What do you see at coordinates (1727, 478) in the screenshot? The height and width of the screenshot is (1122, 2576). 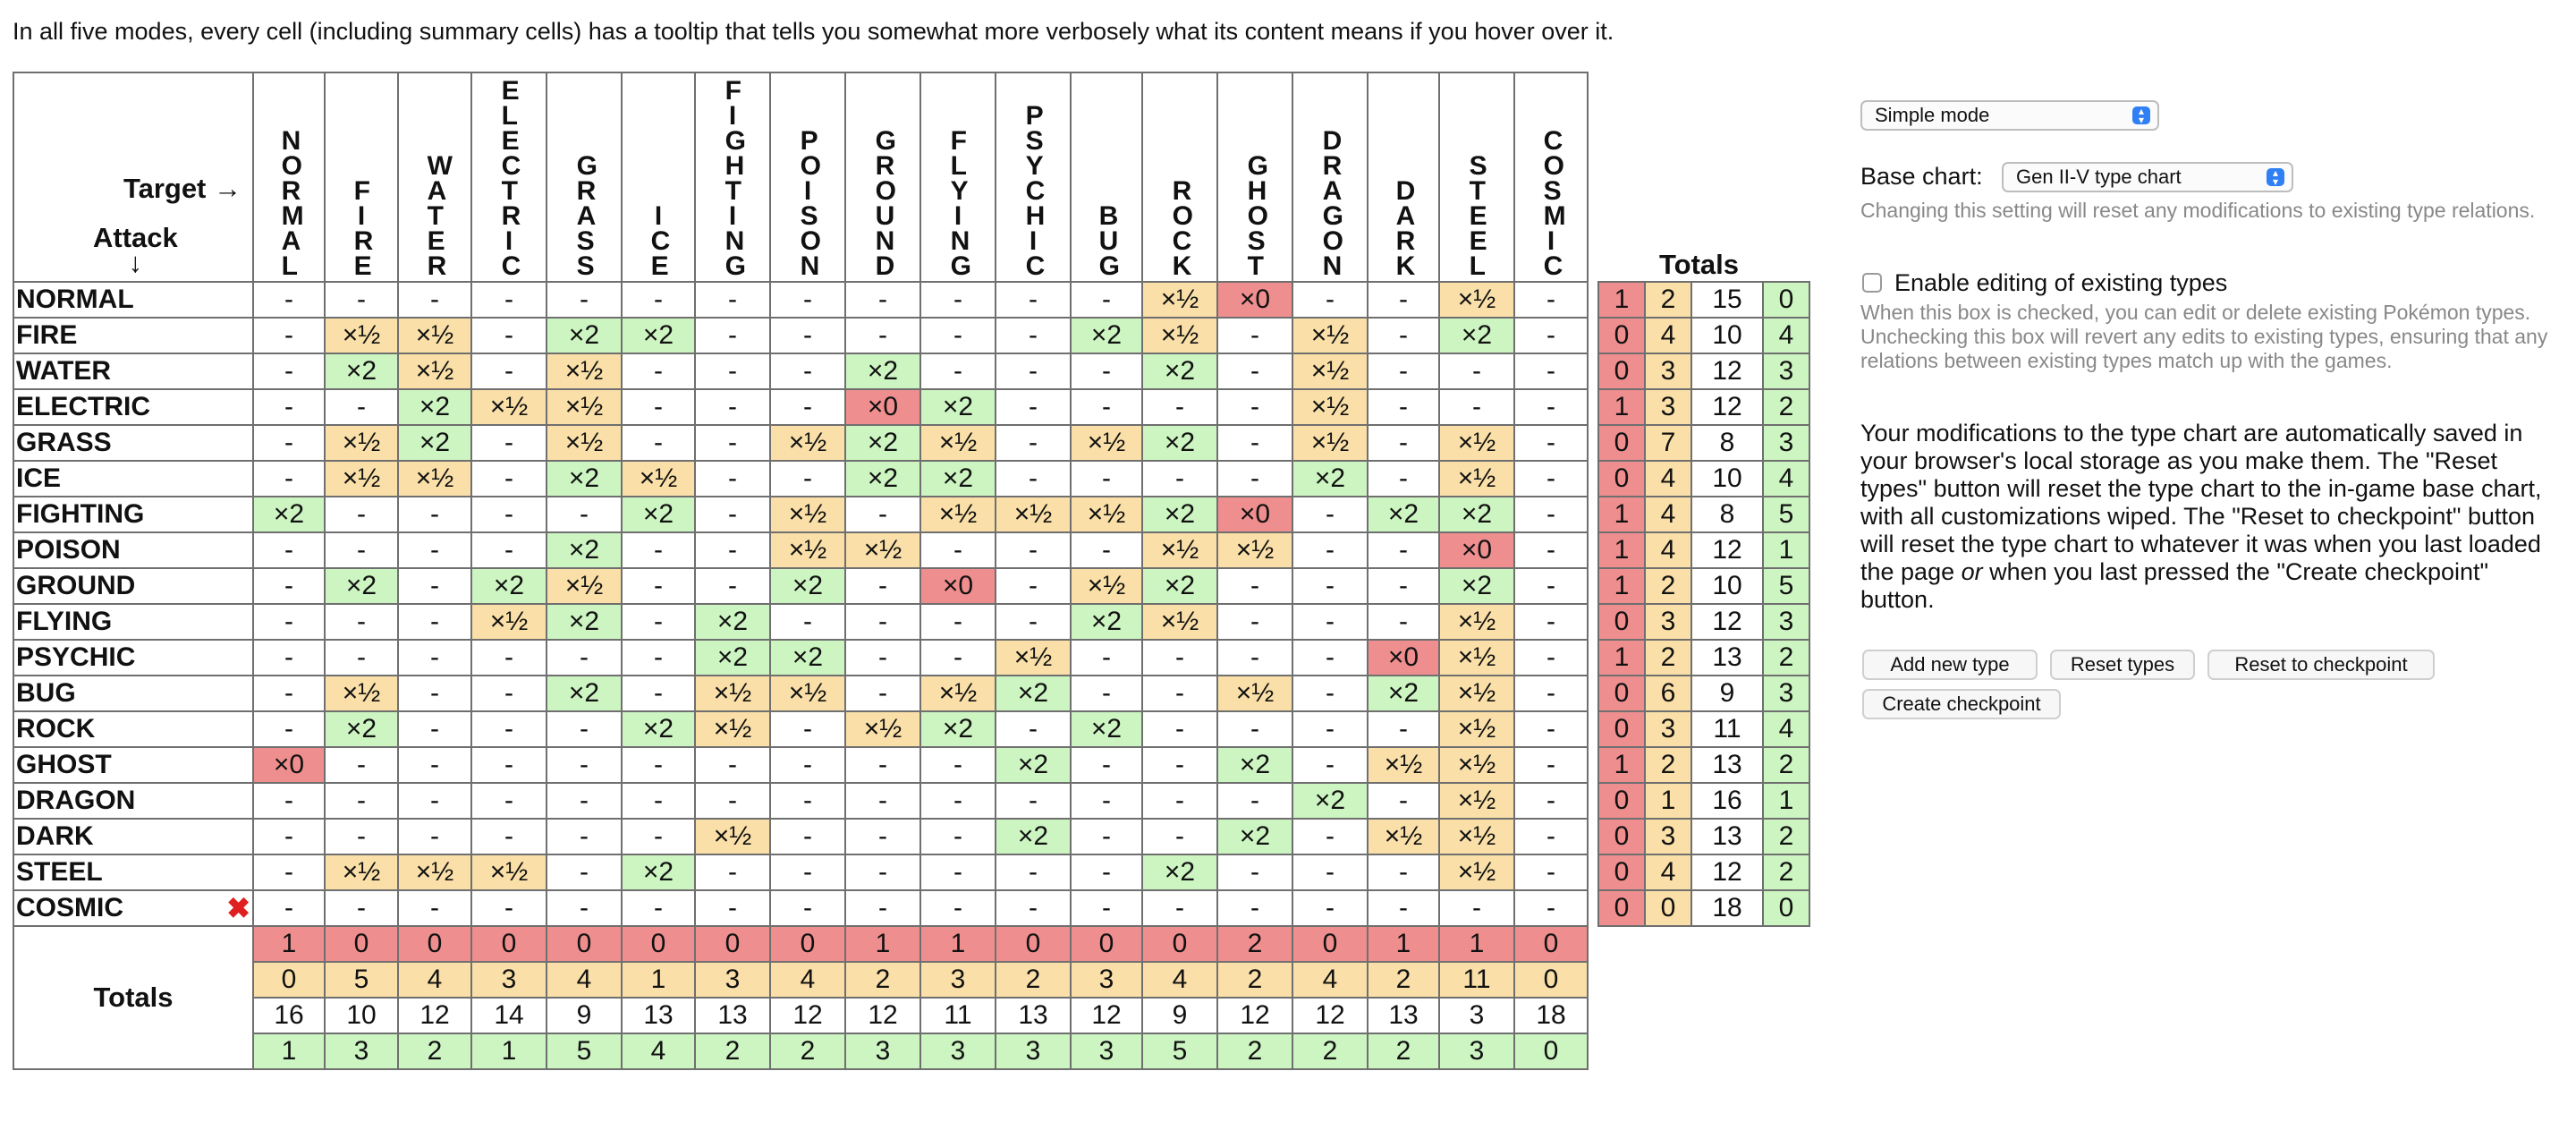 I see `row-summary-cell: 10` at bounding box center [1727, 478].